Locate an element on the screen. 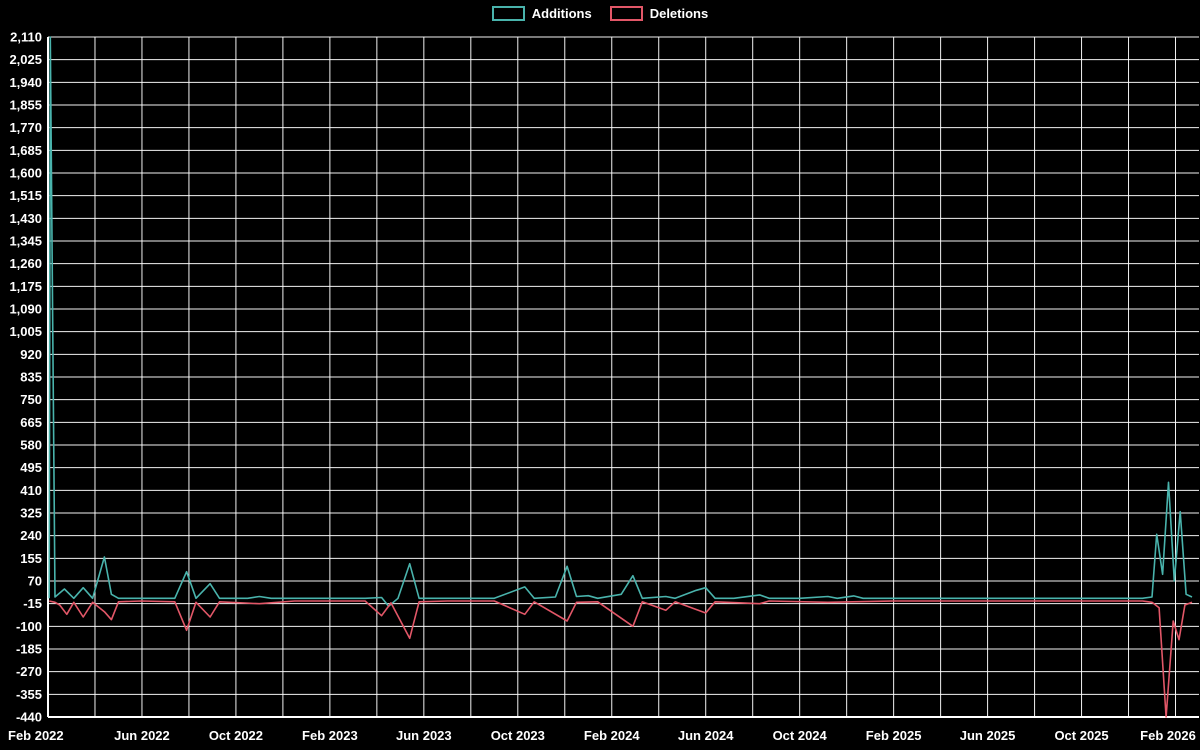 Image resolution: width=1200 pixels, height=750 pixels. chart-legend: Additions Deletions is located at coordinates (600, 13).